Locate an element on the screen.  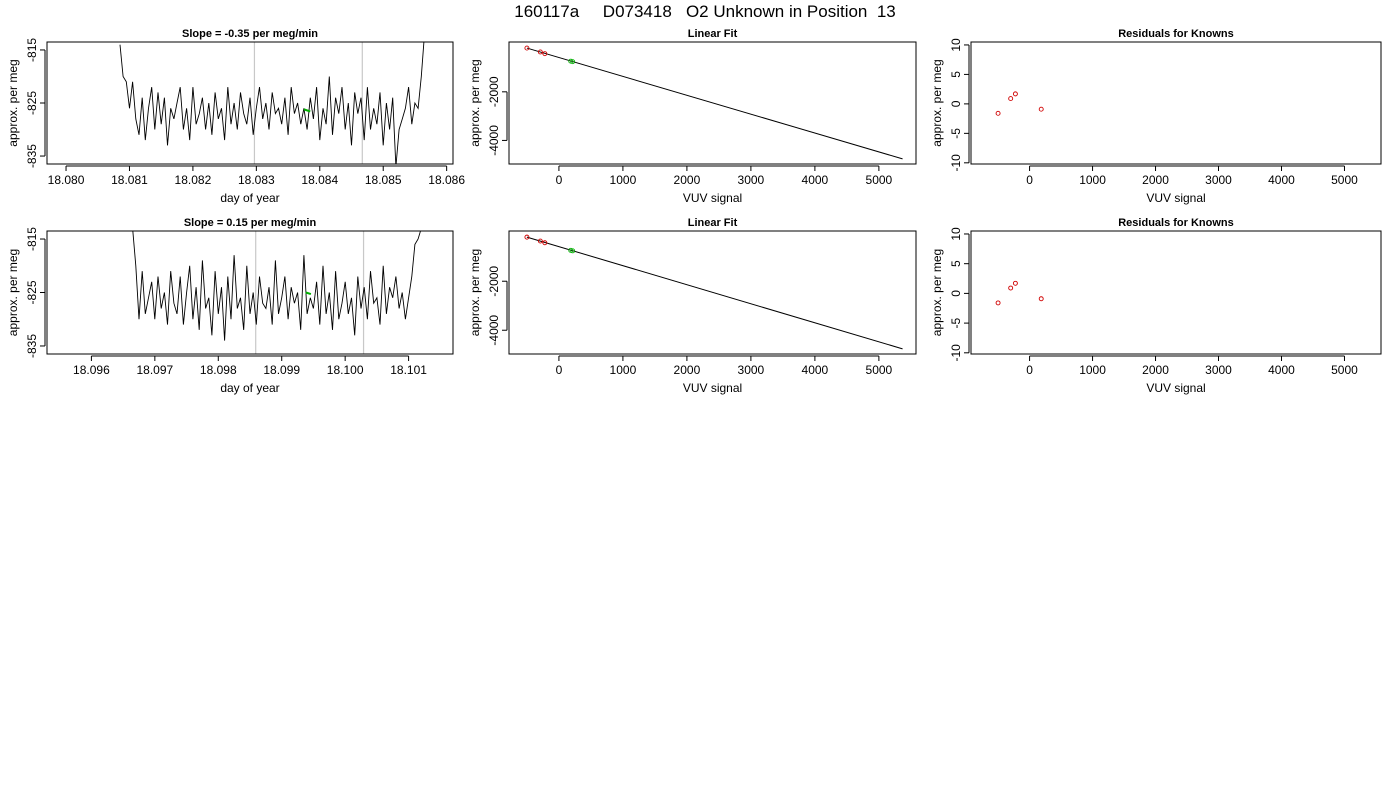
x-tick-label: 18.086 is located at coordinates (446, 180).